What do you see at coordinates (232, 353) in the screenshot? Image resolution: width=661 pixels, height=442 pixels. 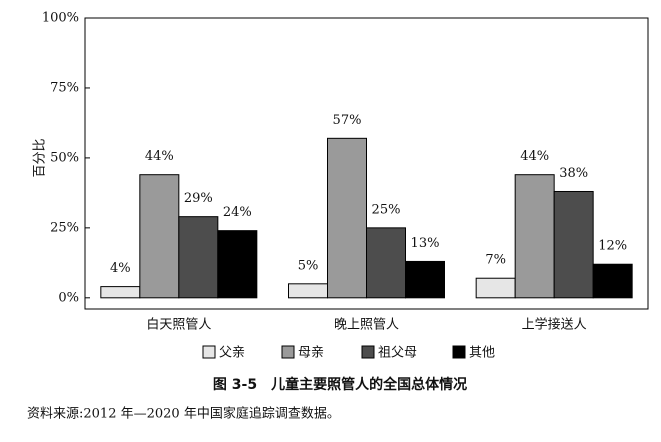 I see `legend-label: 父亲` at bounding box center [232, 353].